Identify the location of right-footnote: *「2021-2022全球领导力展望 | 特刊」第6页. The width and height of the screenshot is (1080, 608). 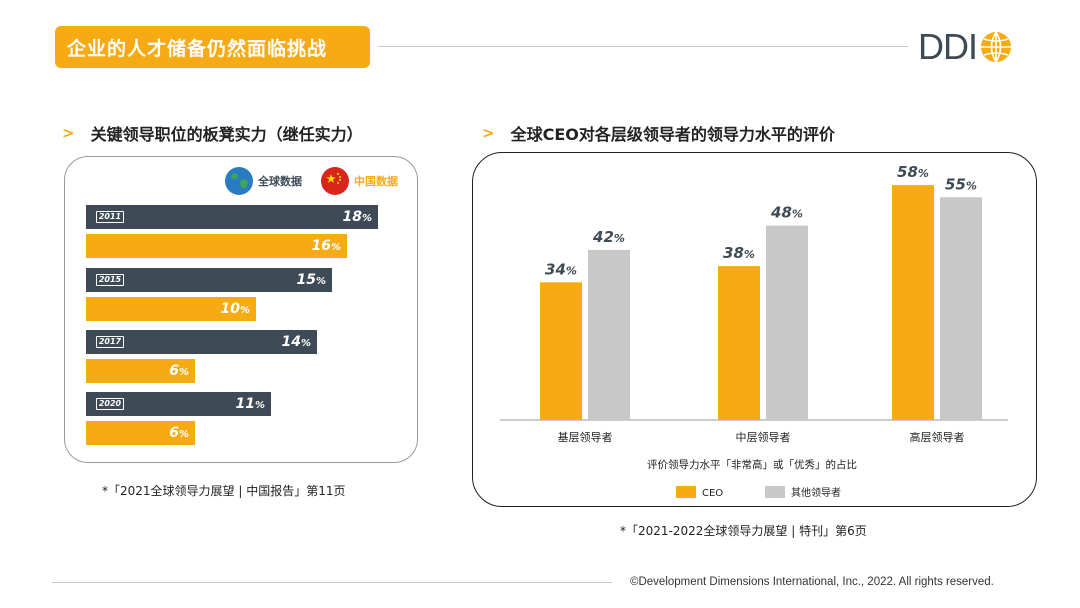
(743, 531).